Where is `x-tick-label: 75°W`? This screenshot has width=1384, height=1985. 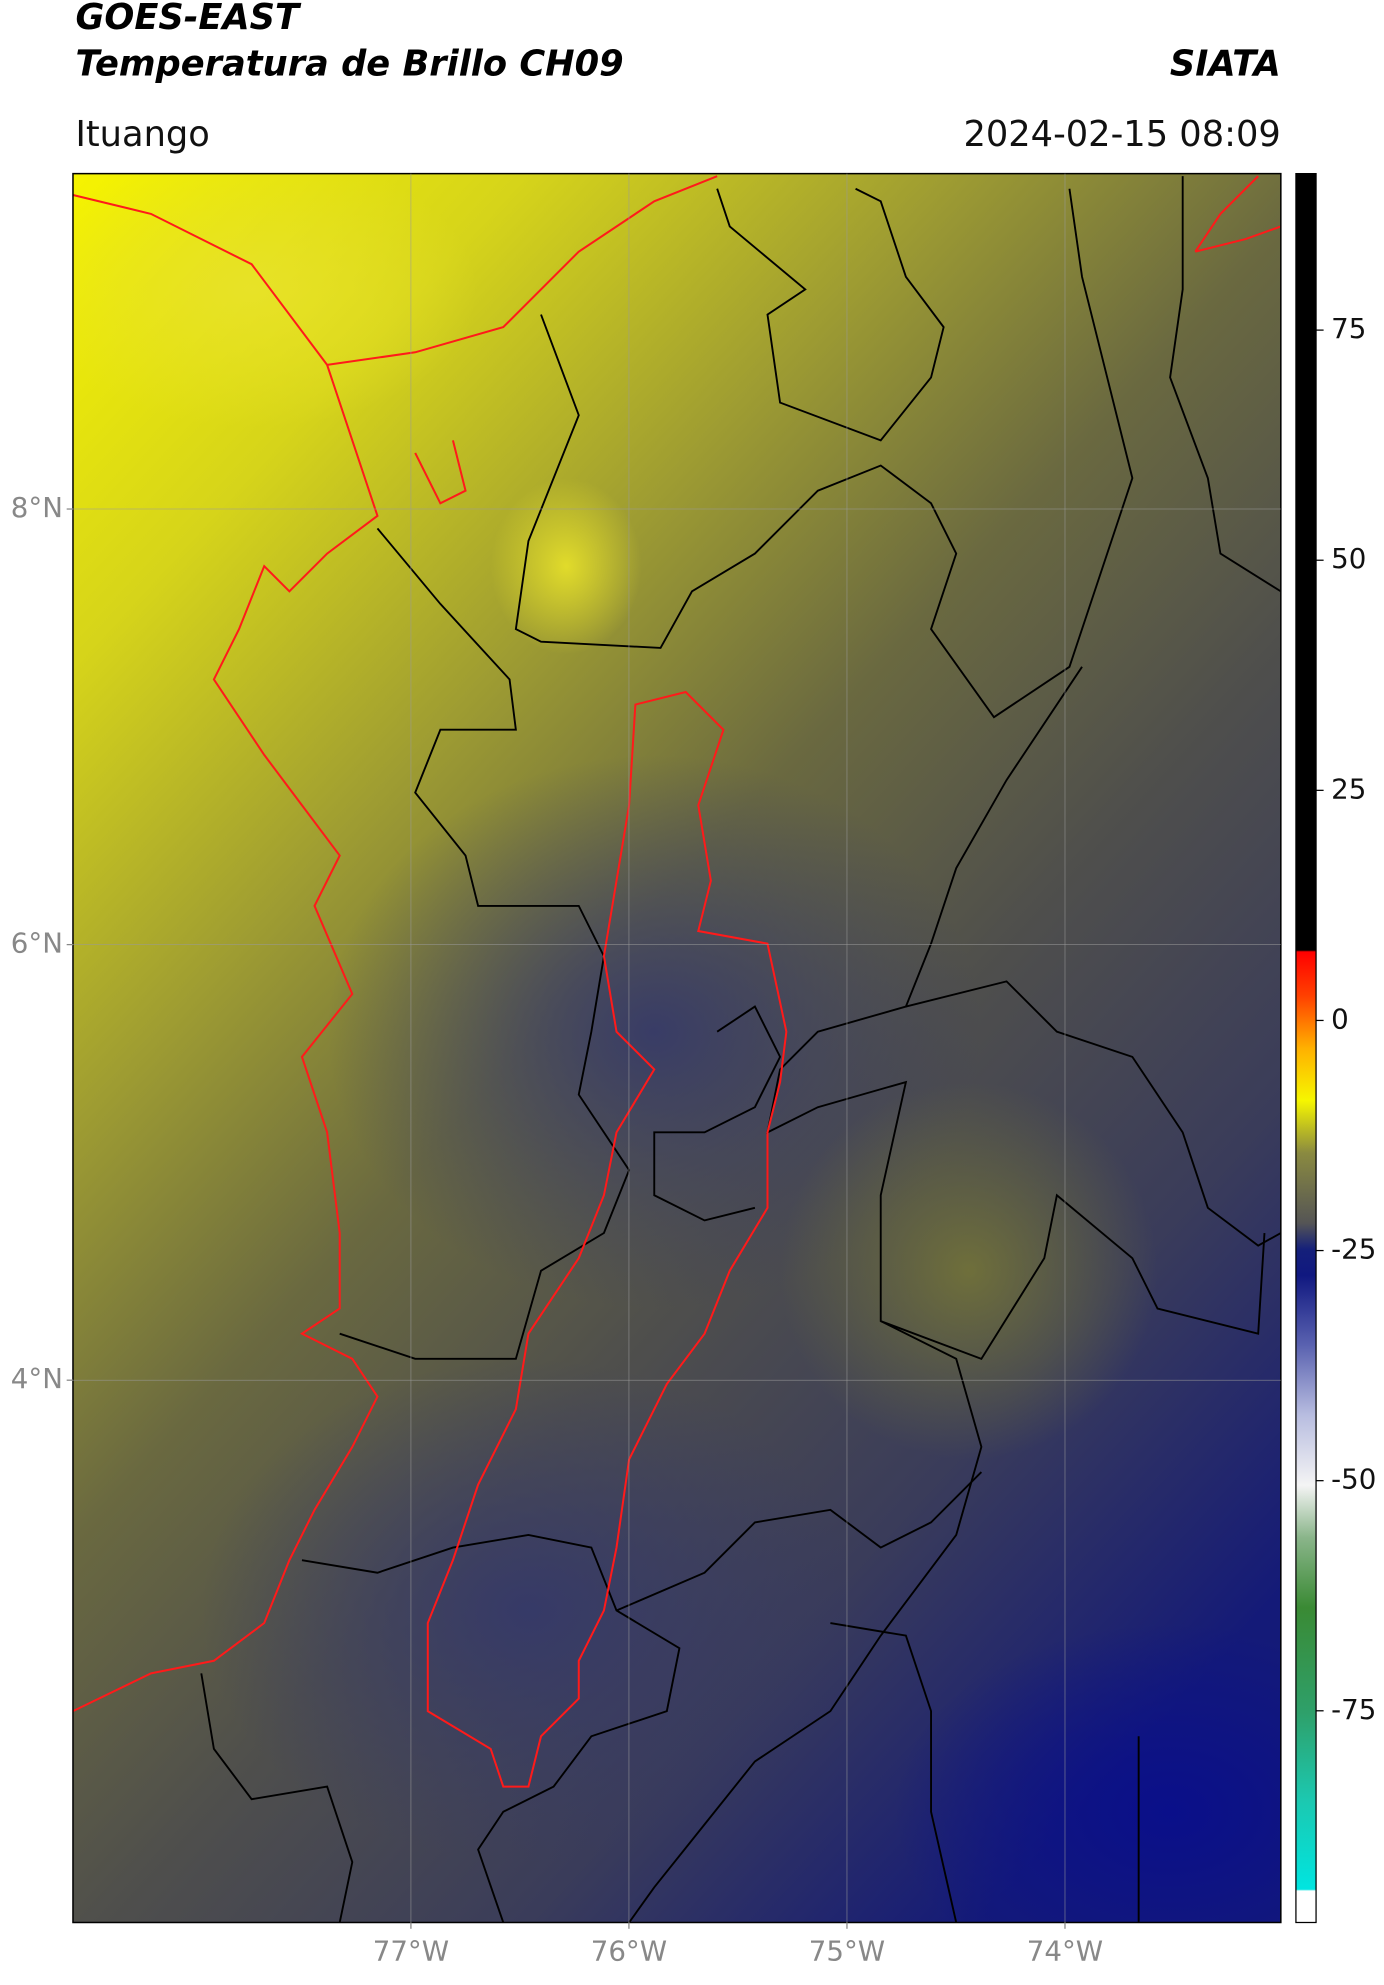
x-tick-label: 75°W is located at coordinates (847, 1951).